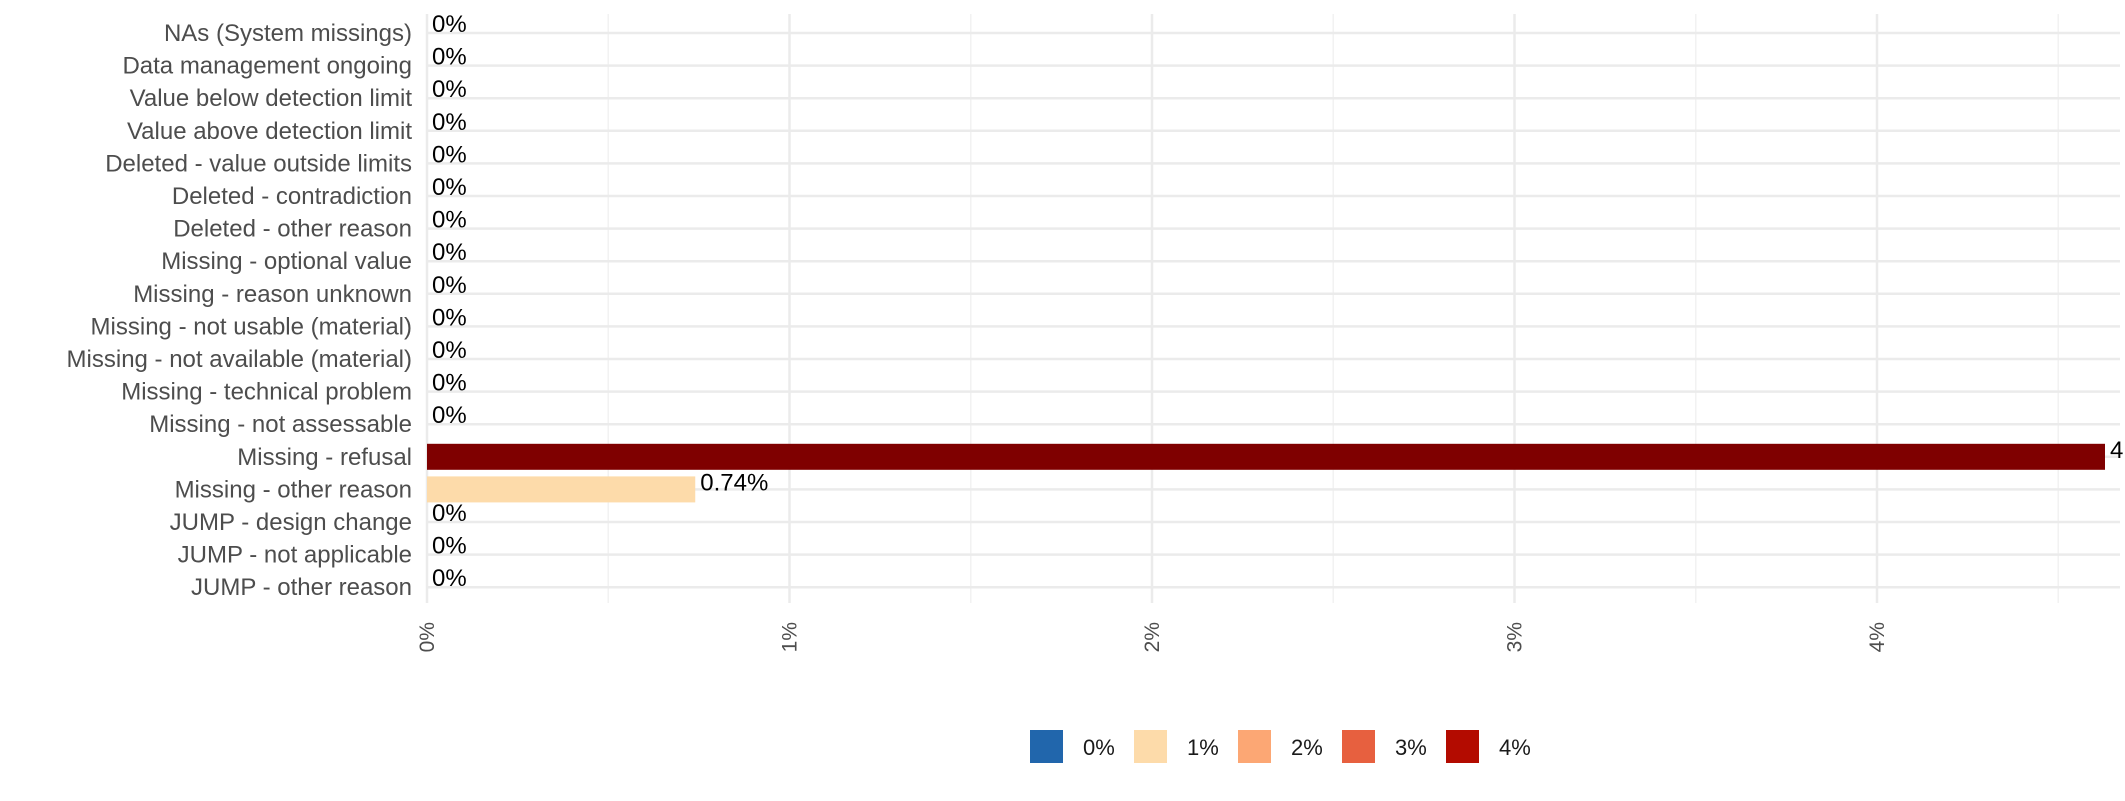 The height and width of the screenshot is (801, 2125). Describe the element at coordinates (1280, 746) in the screenshot. I see `legend: 0% 1% 2% 3% 4%` at that location.